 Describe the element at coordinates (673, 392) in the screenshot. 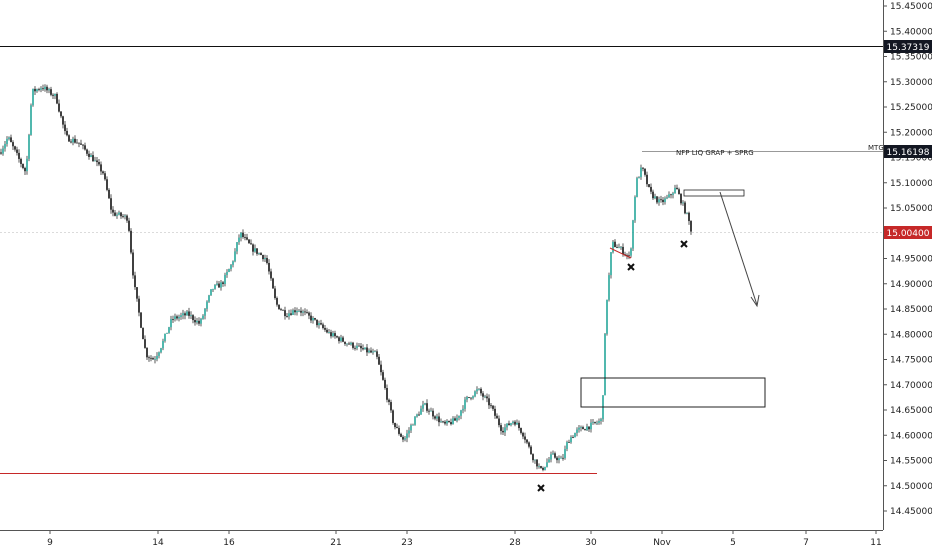

I see `demand-zone-box` at that location.